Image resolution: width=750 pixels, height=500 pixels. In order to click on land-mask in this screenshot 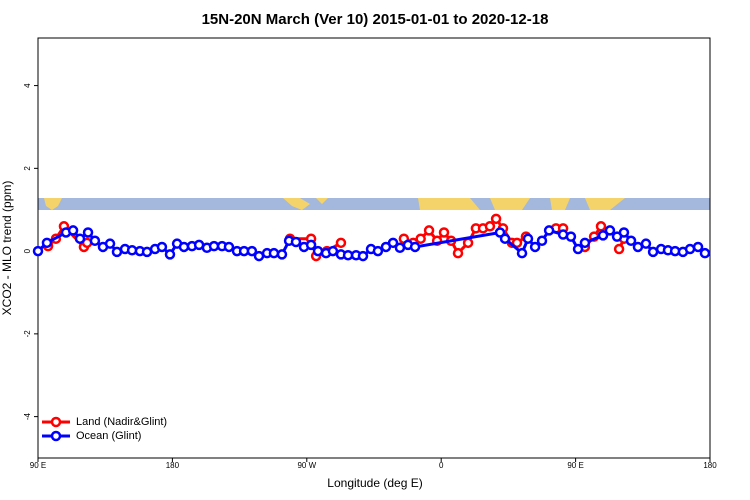, I will do `click(334, 204)`.